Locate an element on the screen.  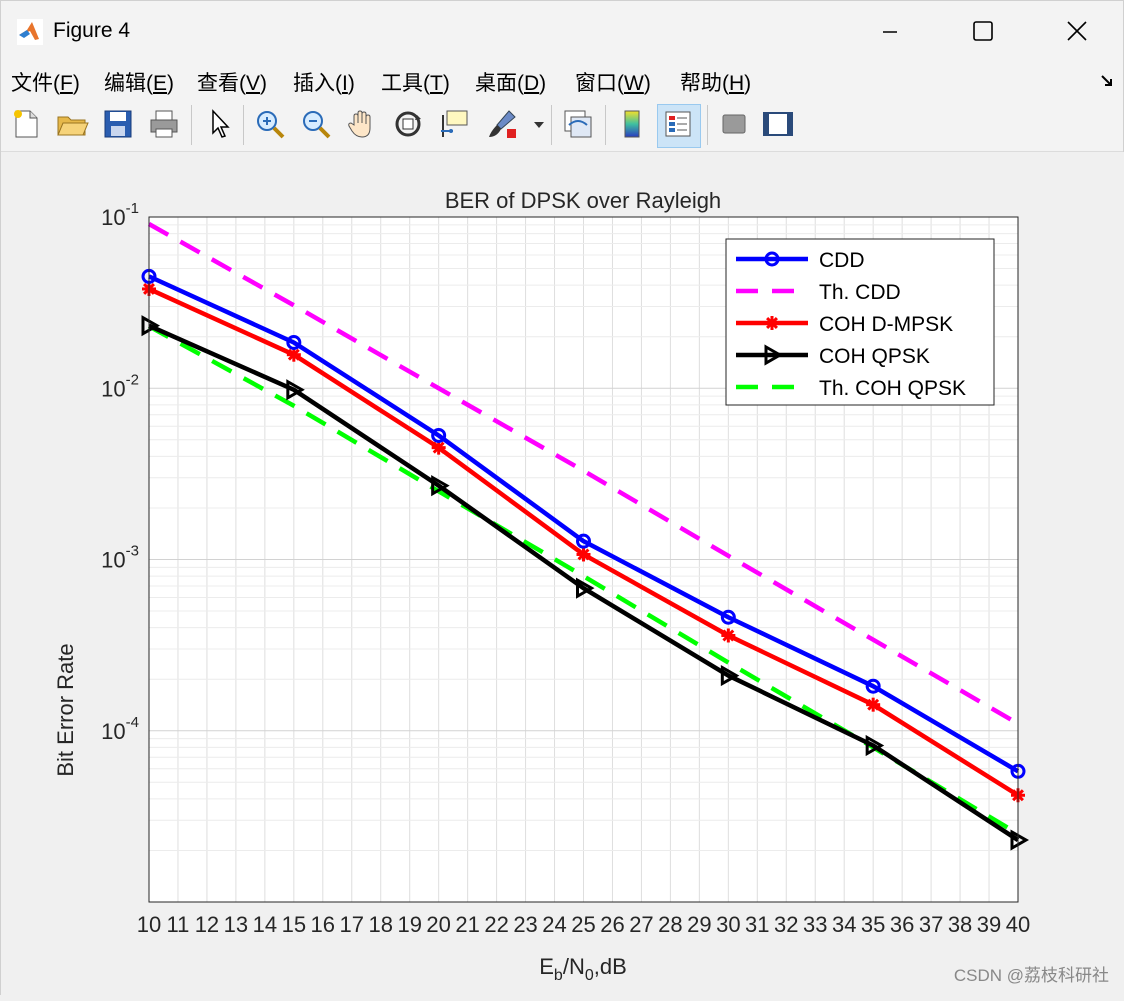
close-icon is located at coordinates (1077, 31).